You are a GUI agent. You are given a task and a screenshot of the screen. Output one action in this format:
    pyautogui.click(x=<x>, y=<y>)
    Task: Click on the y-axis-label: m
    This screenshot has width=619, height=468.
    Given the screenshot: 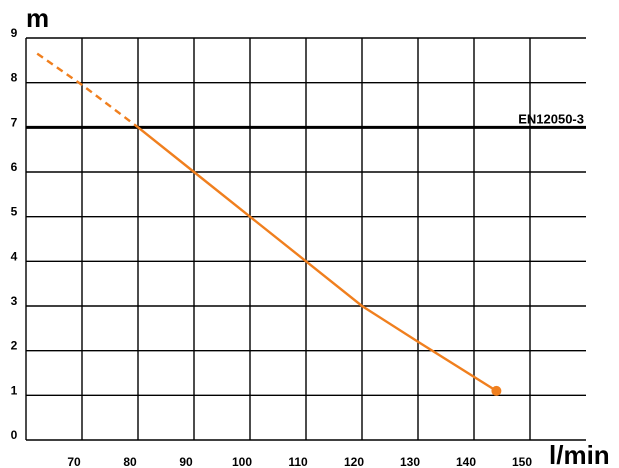 What is the action you would take?
    pyautogui.click(x=37, y=18)
    